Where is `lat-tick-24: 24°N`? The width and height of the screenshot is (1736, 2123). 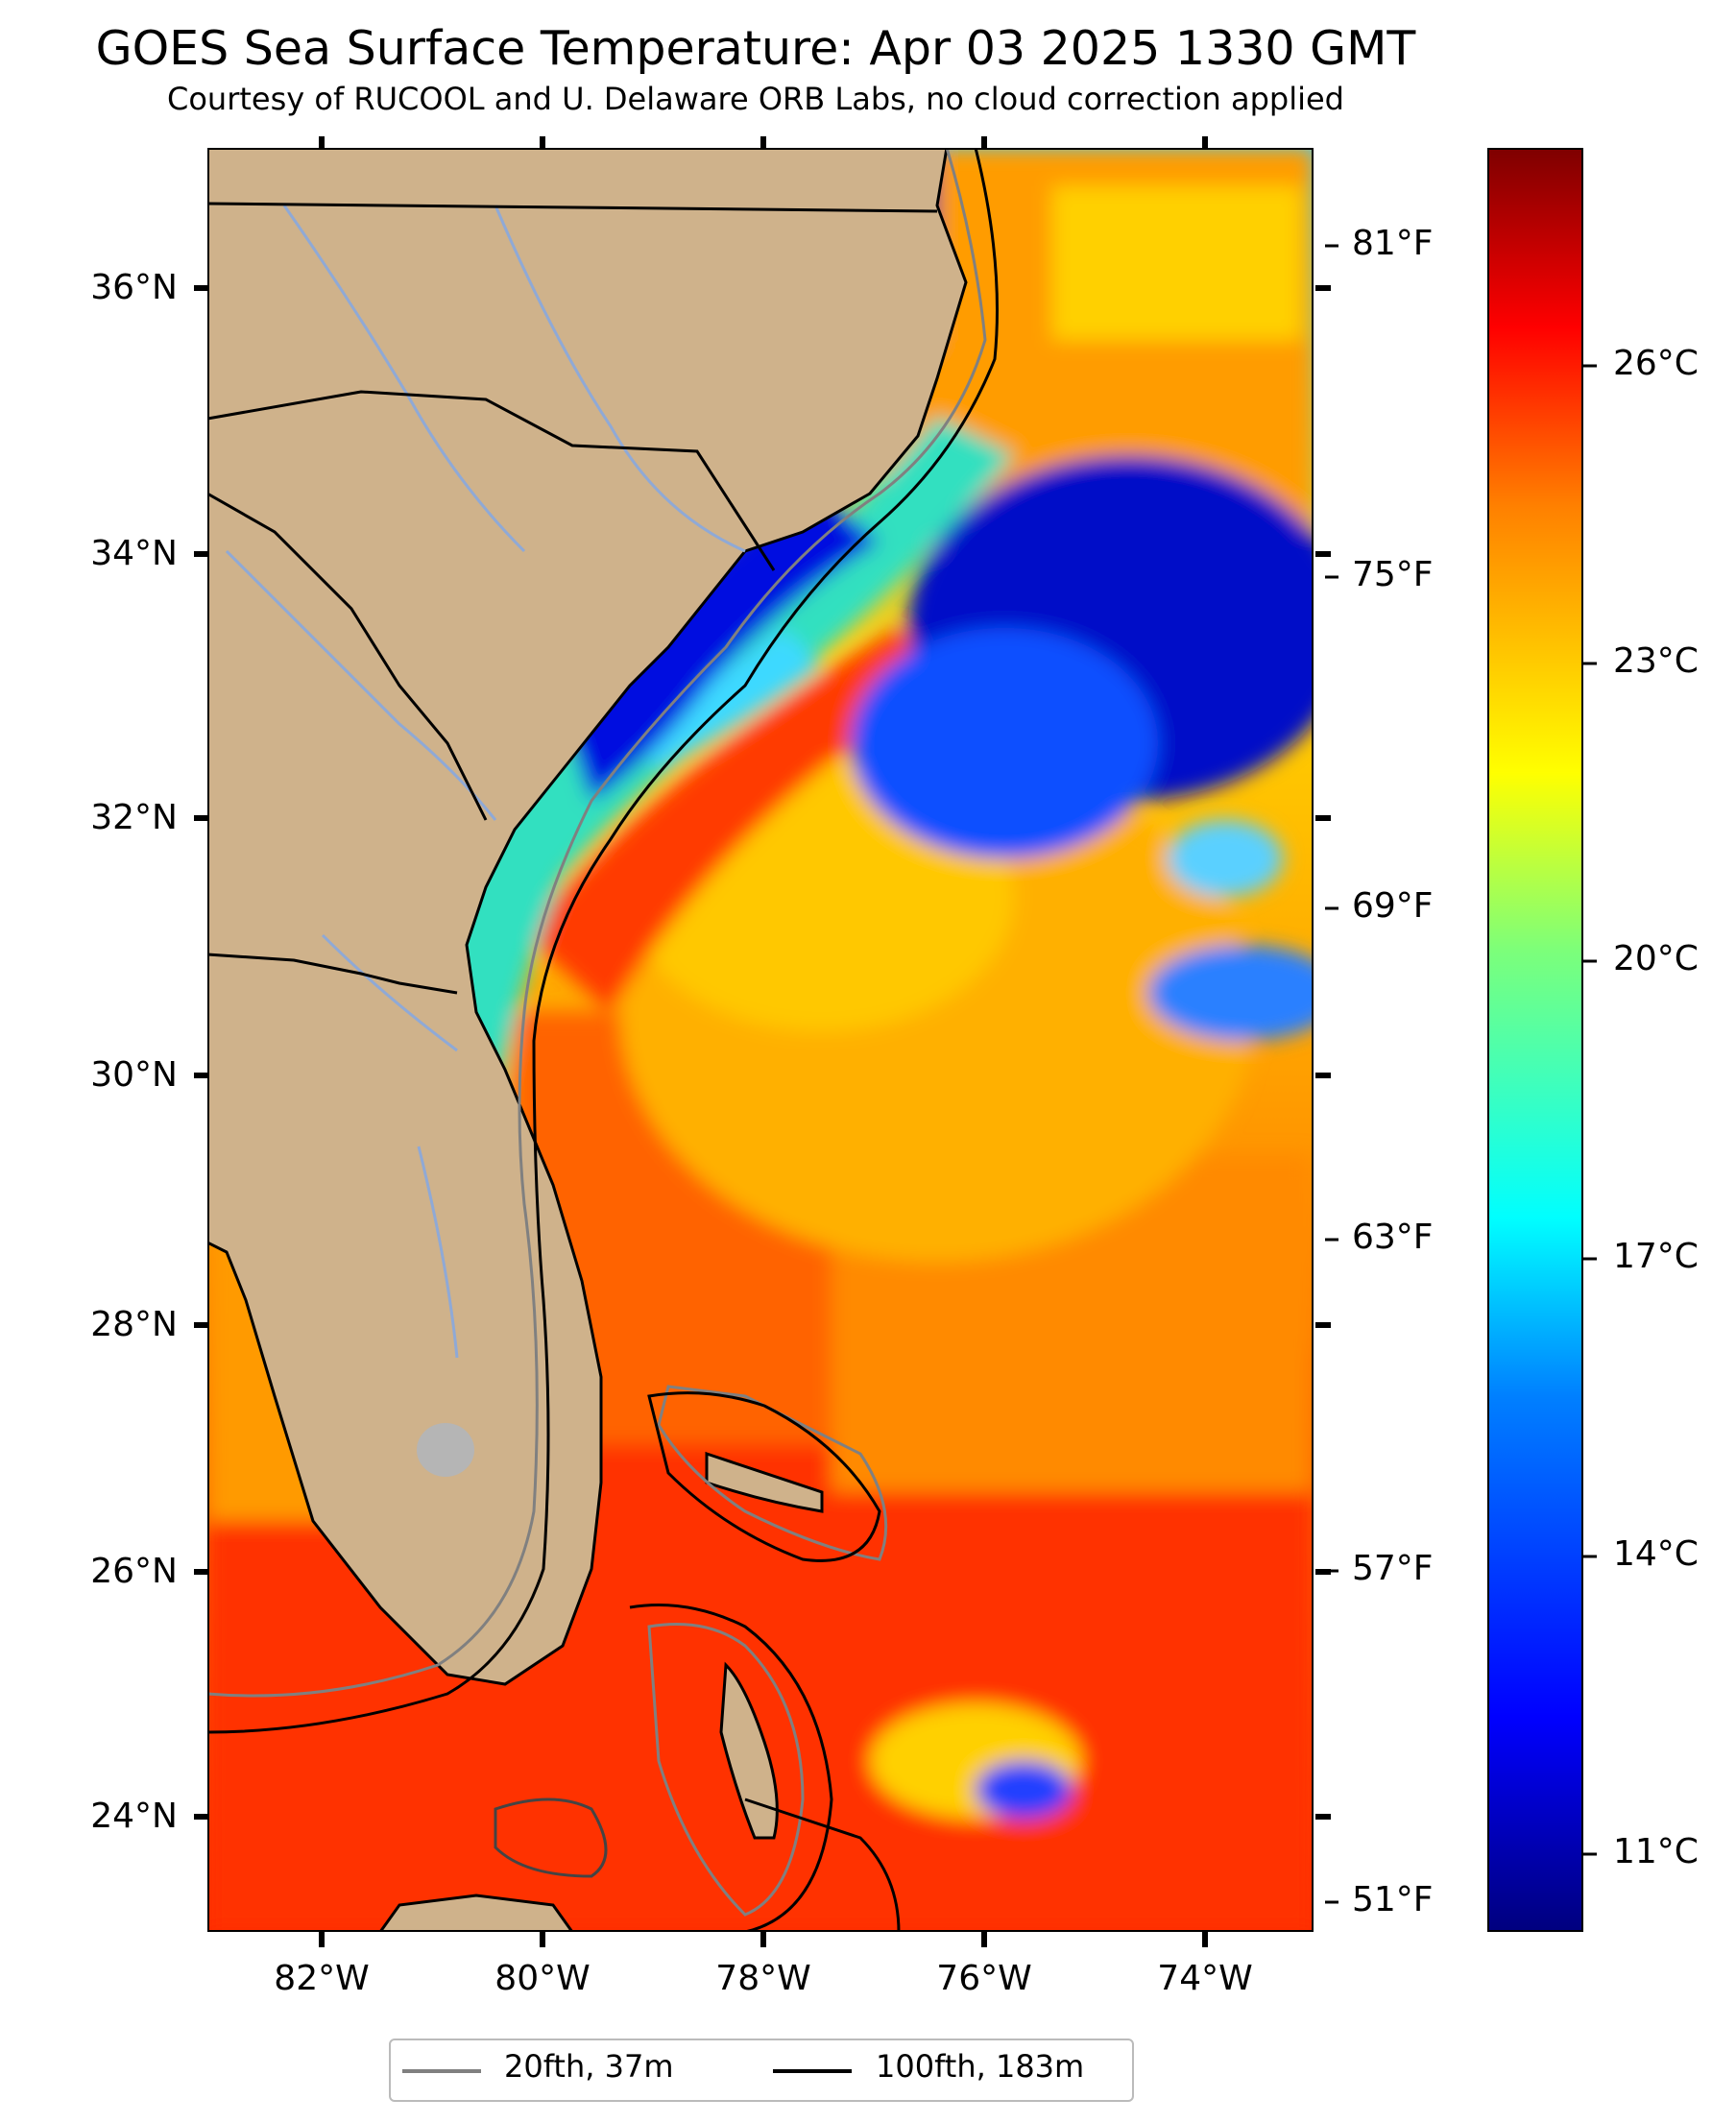
lat-tick-24: 24°N is located at coordinates (134, 1816).